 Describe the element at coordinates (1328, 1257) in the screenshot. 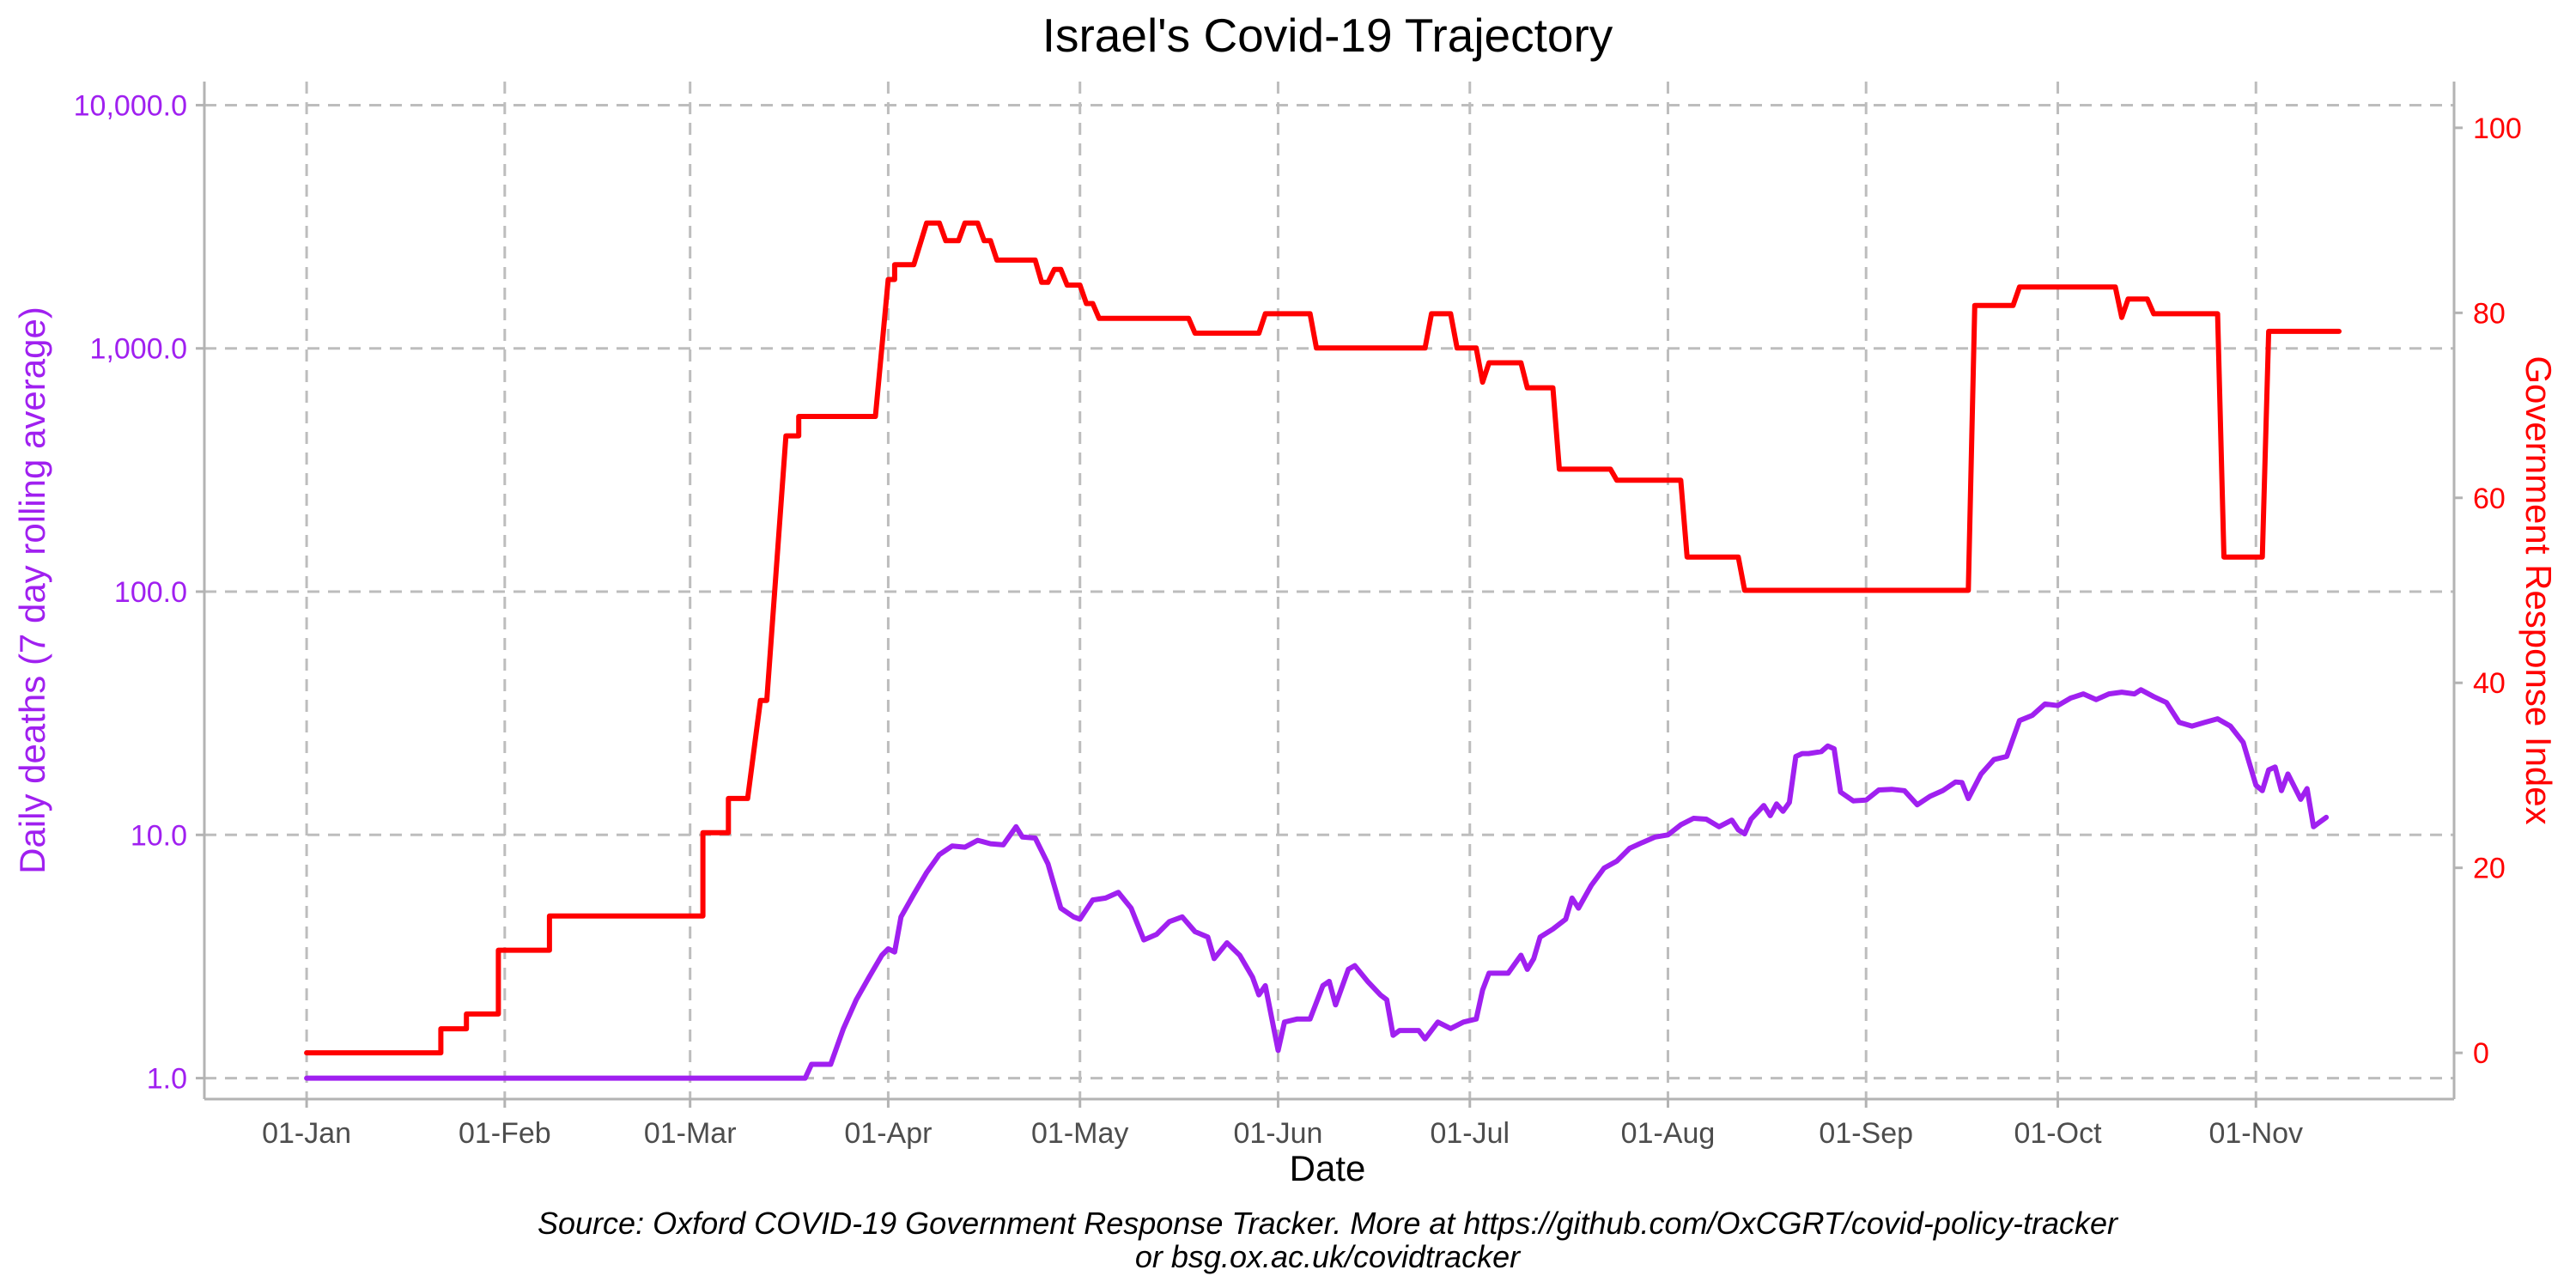

I see `caption-line-2: or bsg.ox.ac.uk/covidtracker` at that location.